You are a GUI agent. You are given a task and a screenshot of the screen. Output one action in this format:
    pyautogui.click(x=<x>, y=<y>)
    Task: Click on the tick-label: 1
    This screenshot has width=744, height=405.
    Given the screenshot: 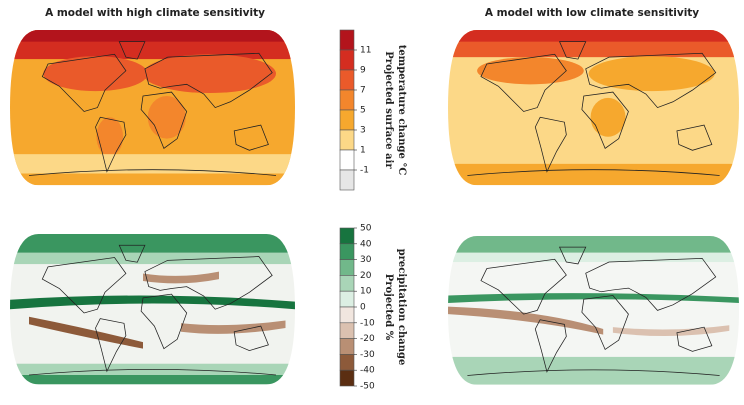 What is the action you would take?
    pyautogui.click(x=363, y=151)
    